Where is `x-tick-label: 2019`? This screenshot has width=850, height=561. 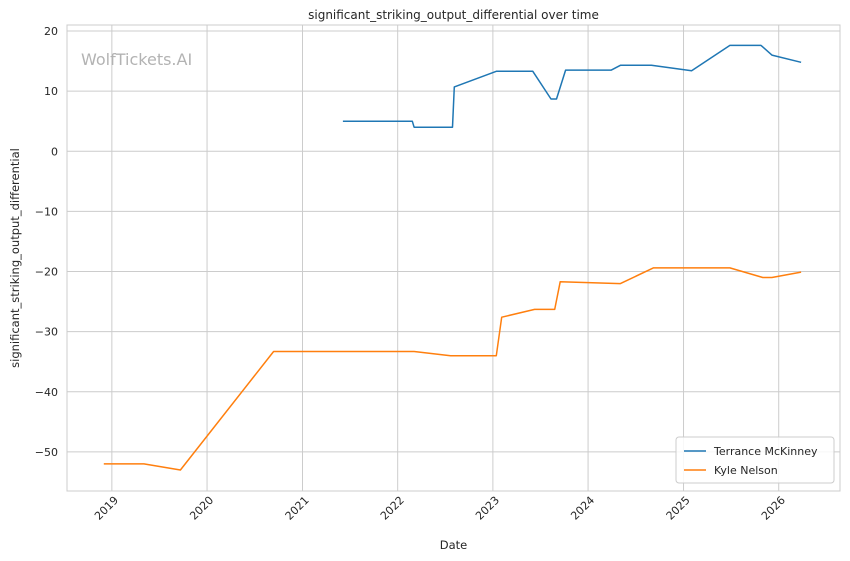
x-tick-label: 2019 is located at coordinates (106, 508).